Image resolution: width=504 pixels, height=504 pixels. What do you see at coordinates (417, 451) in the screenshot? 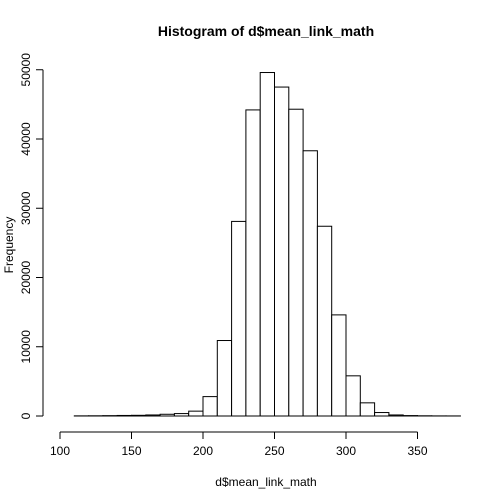
I see `x-tick-label: 350` at bounding box center [417, 451].